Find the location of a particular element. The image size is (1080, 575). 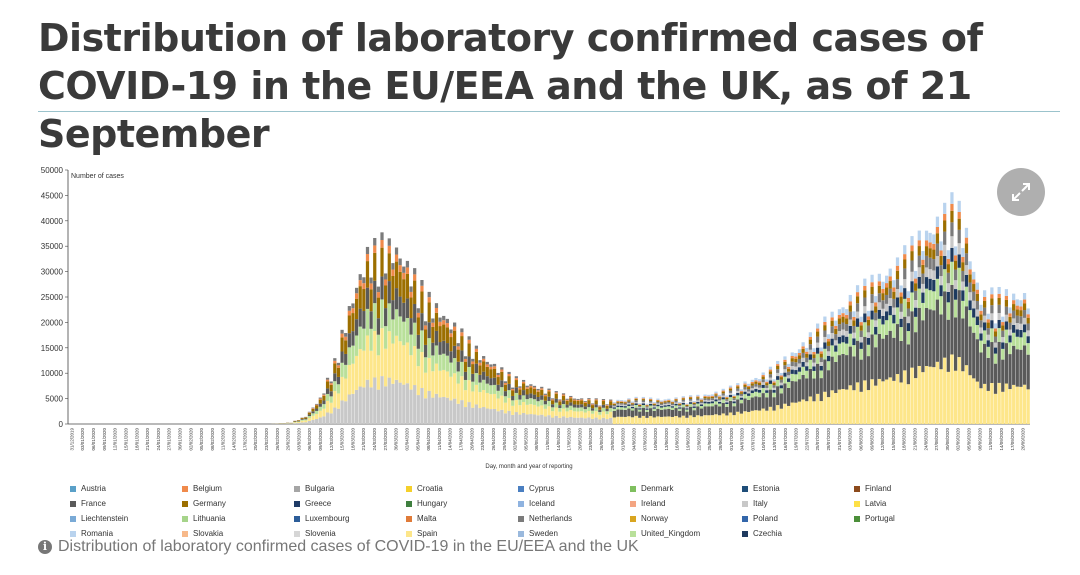

legend-item: Italy is located at coordinates (798, 503).